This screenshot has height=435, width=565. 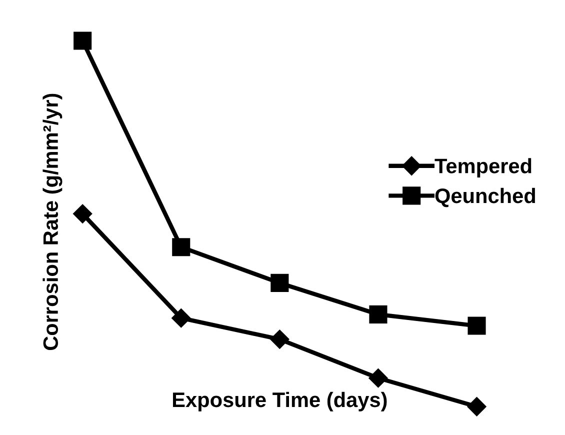 What do you see at coordinates (52, 222) in the screenshot?
I see `y-axis-title: Corrosion Rate (g/mm²/yr)` at bounding box center [52, 222].